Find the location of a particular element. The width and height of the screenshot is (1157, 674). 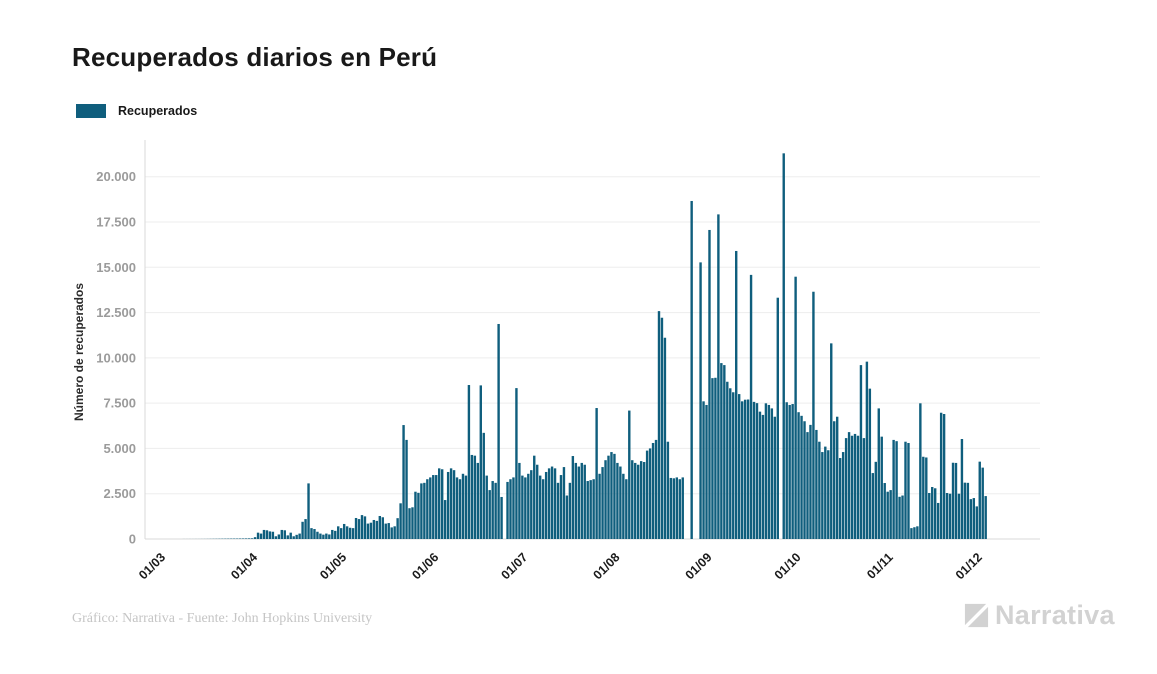

narrativa-logo: Narrativa is located at coordinates (1039, 615).